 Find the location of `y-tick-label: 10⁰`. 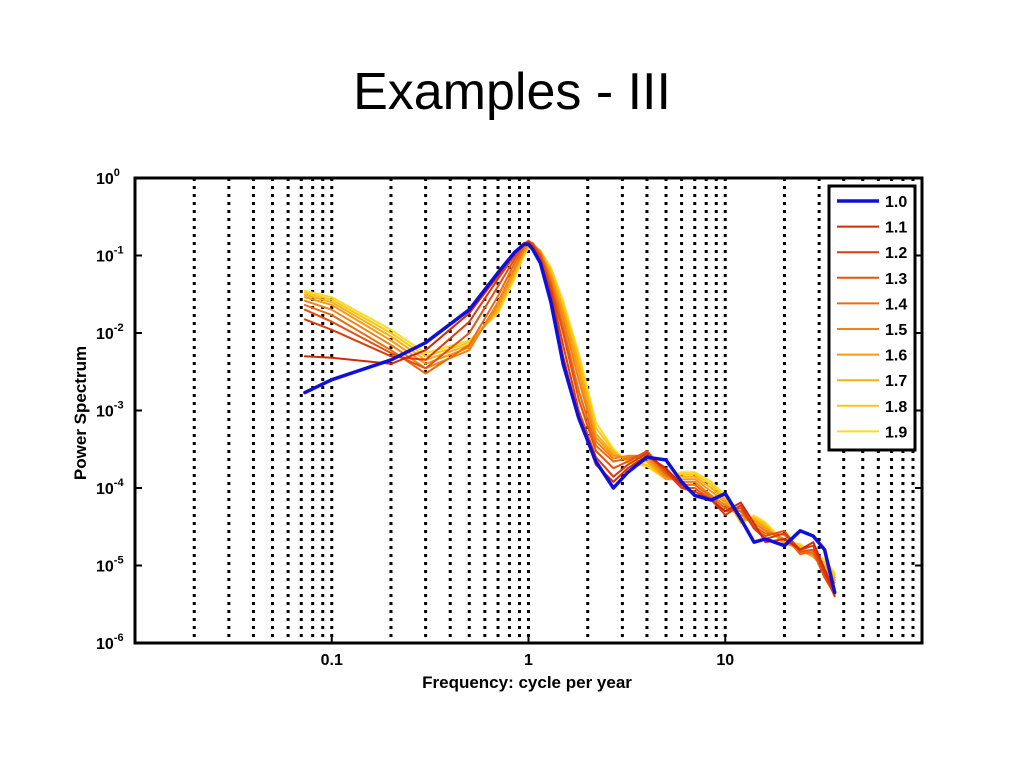

y-tick-label: 10⁰ is located at coordinates (108, 177).